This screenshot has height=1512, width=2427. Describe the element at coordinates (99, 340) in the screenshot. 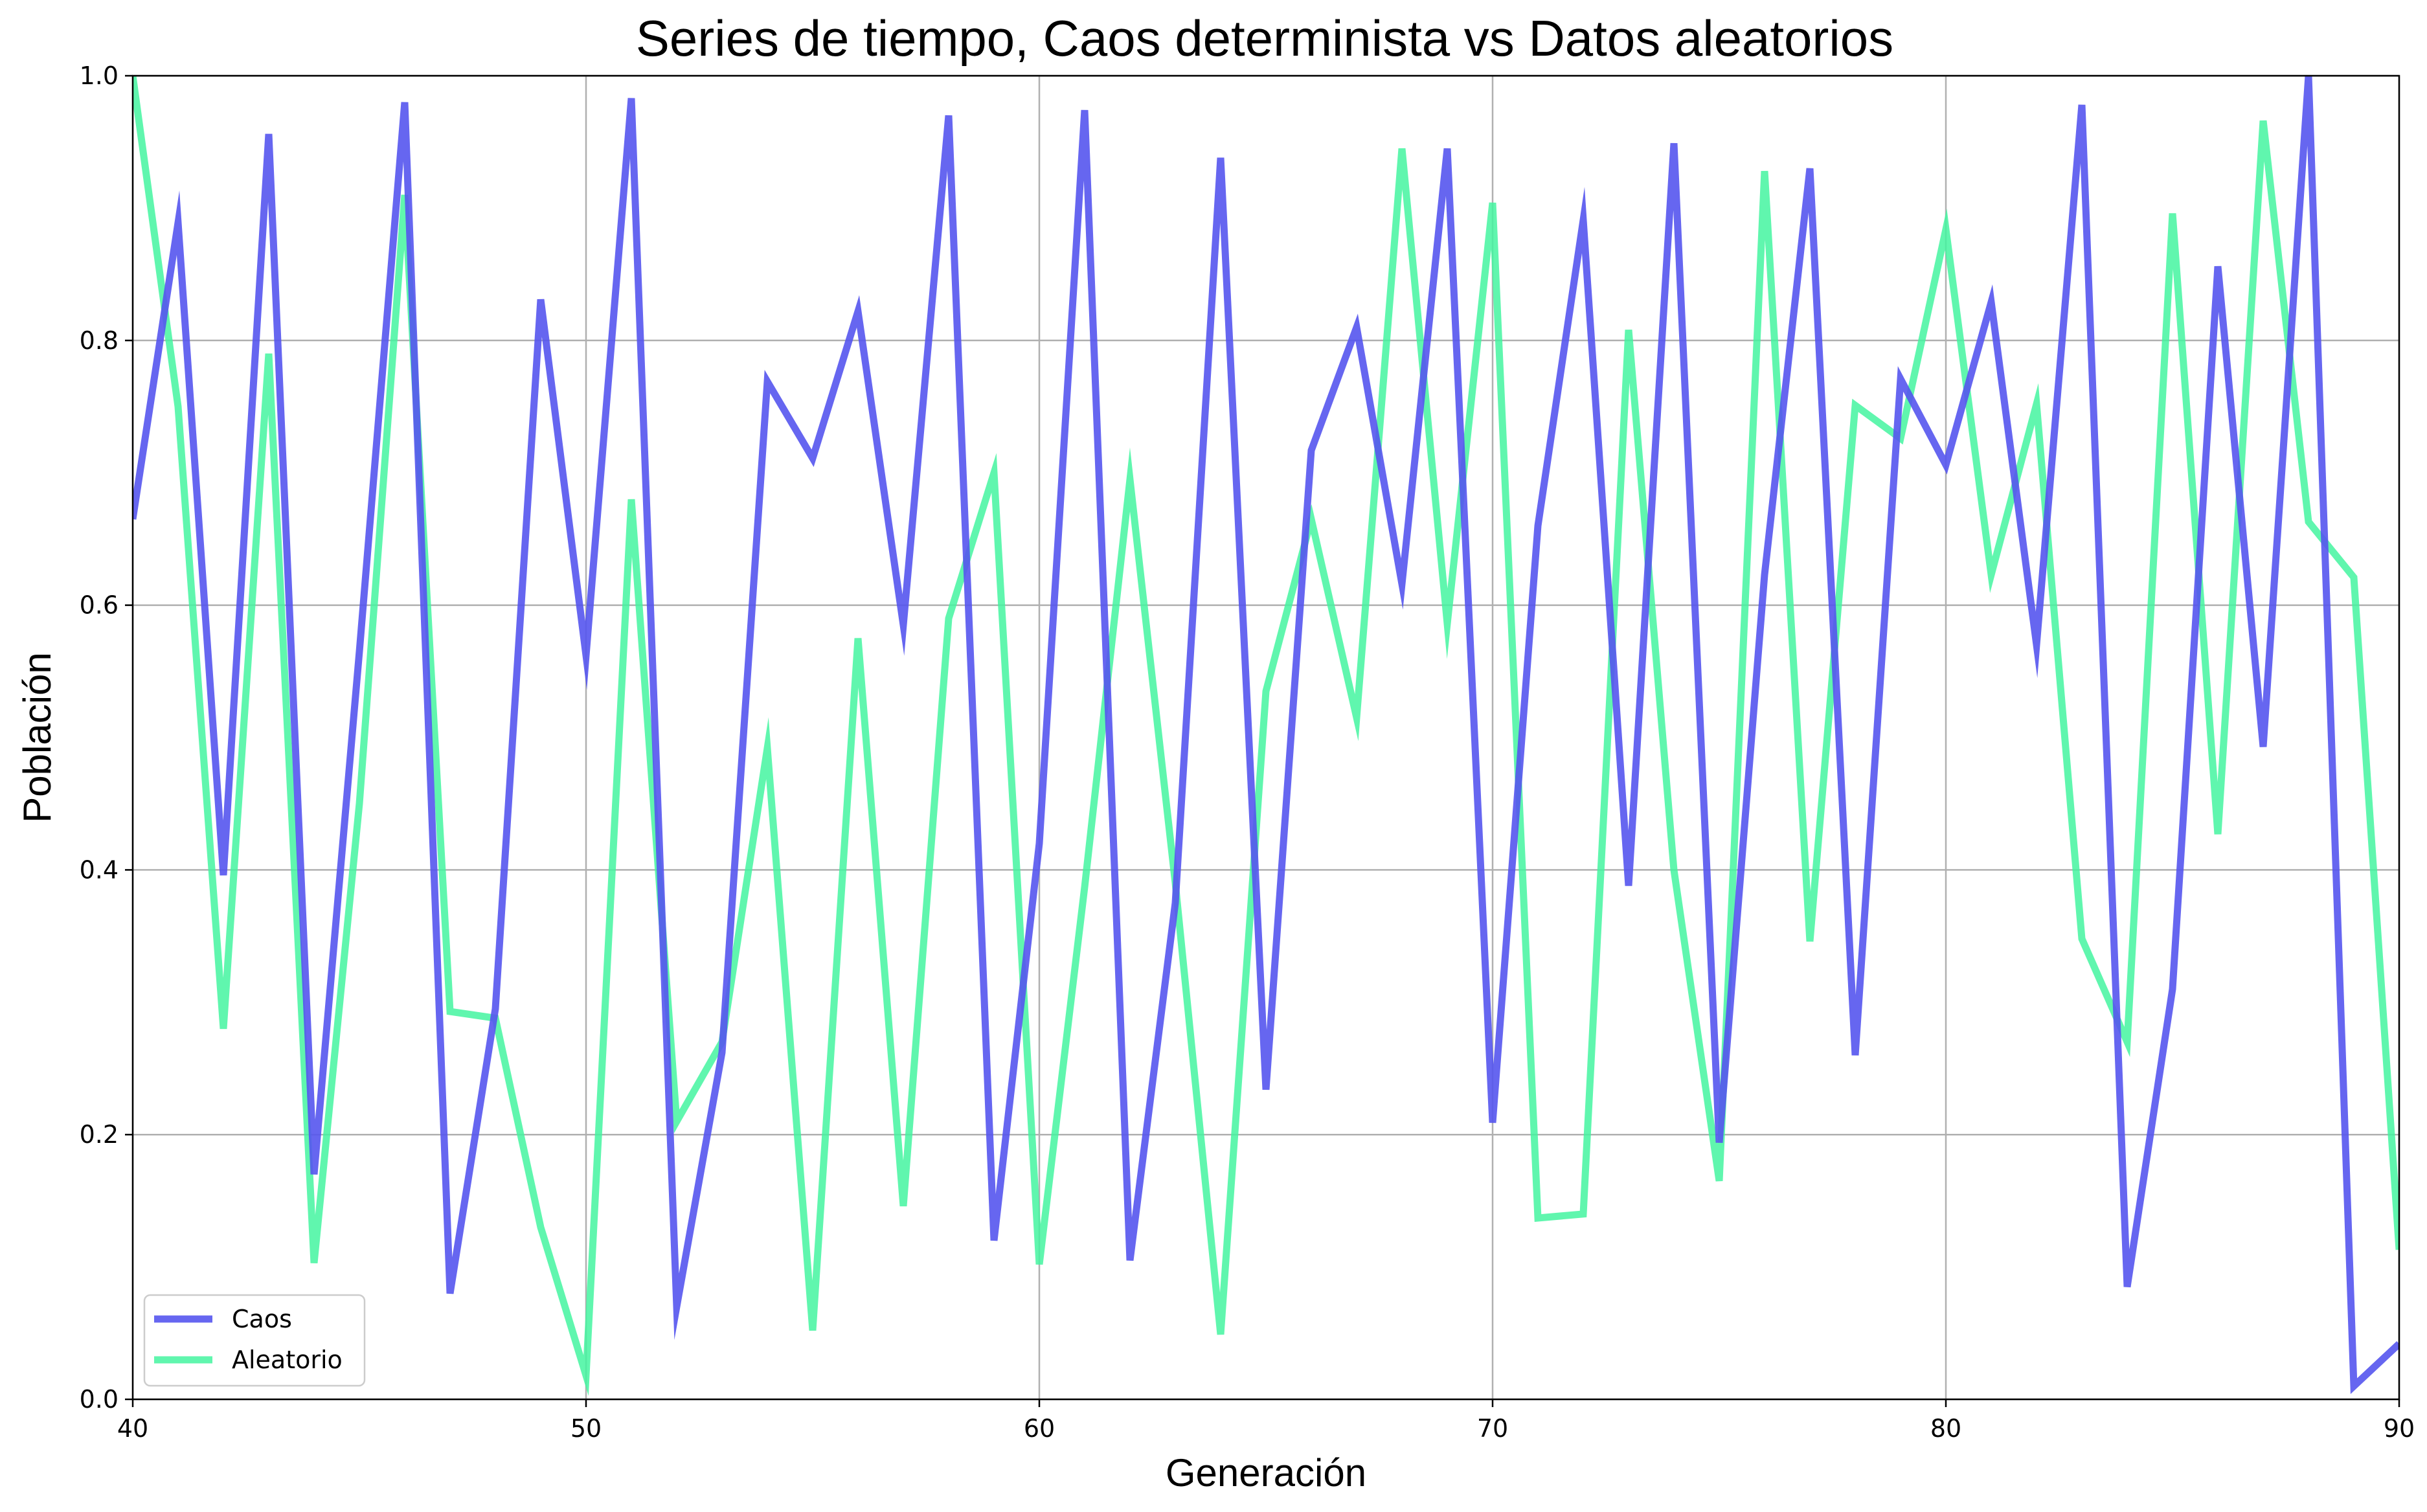

I see `y-tick-label: 0.8` at that location.